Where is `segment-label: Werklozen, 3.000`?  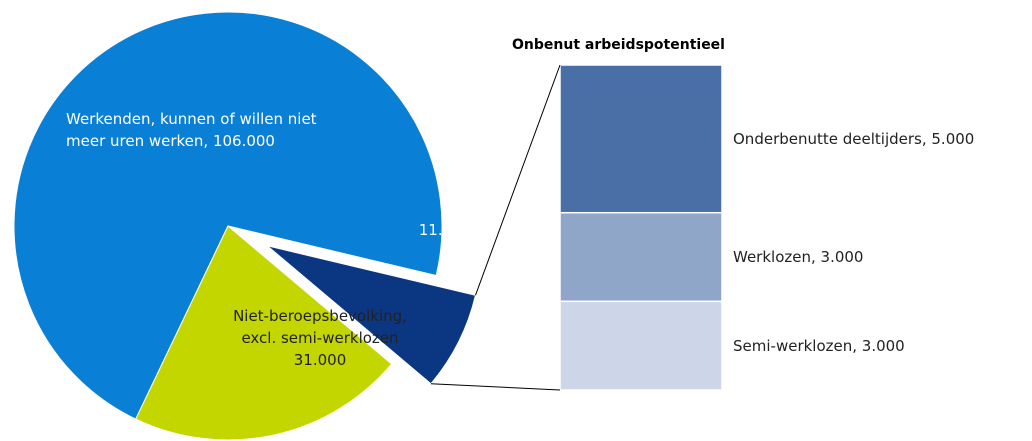
segment-label: Werklozen, 3.000 is located at coordinates (798, 257).